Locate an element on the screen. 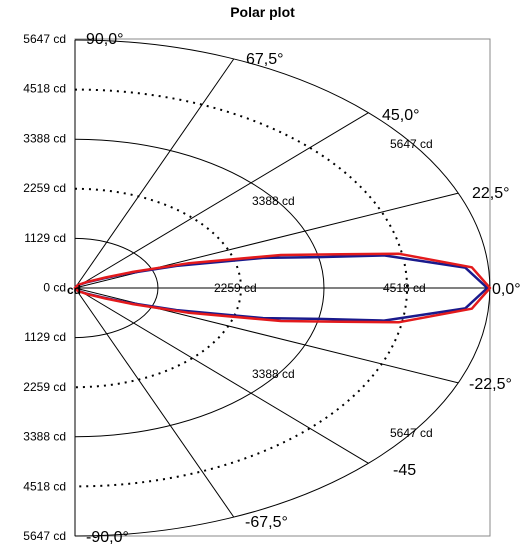 The image size is (525, 548). ring-label: 4518 cd is located at coordinates (404, 288).